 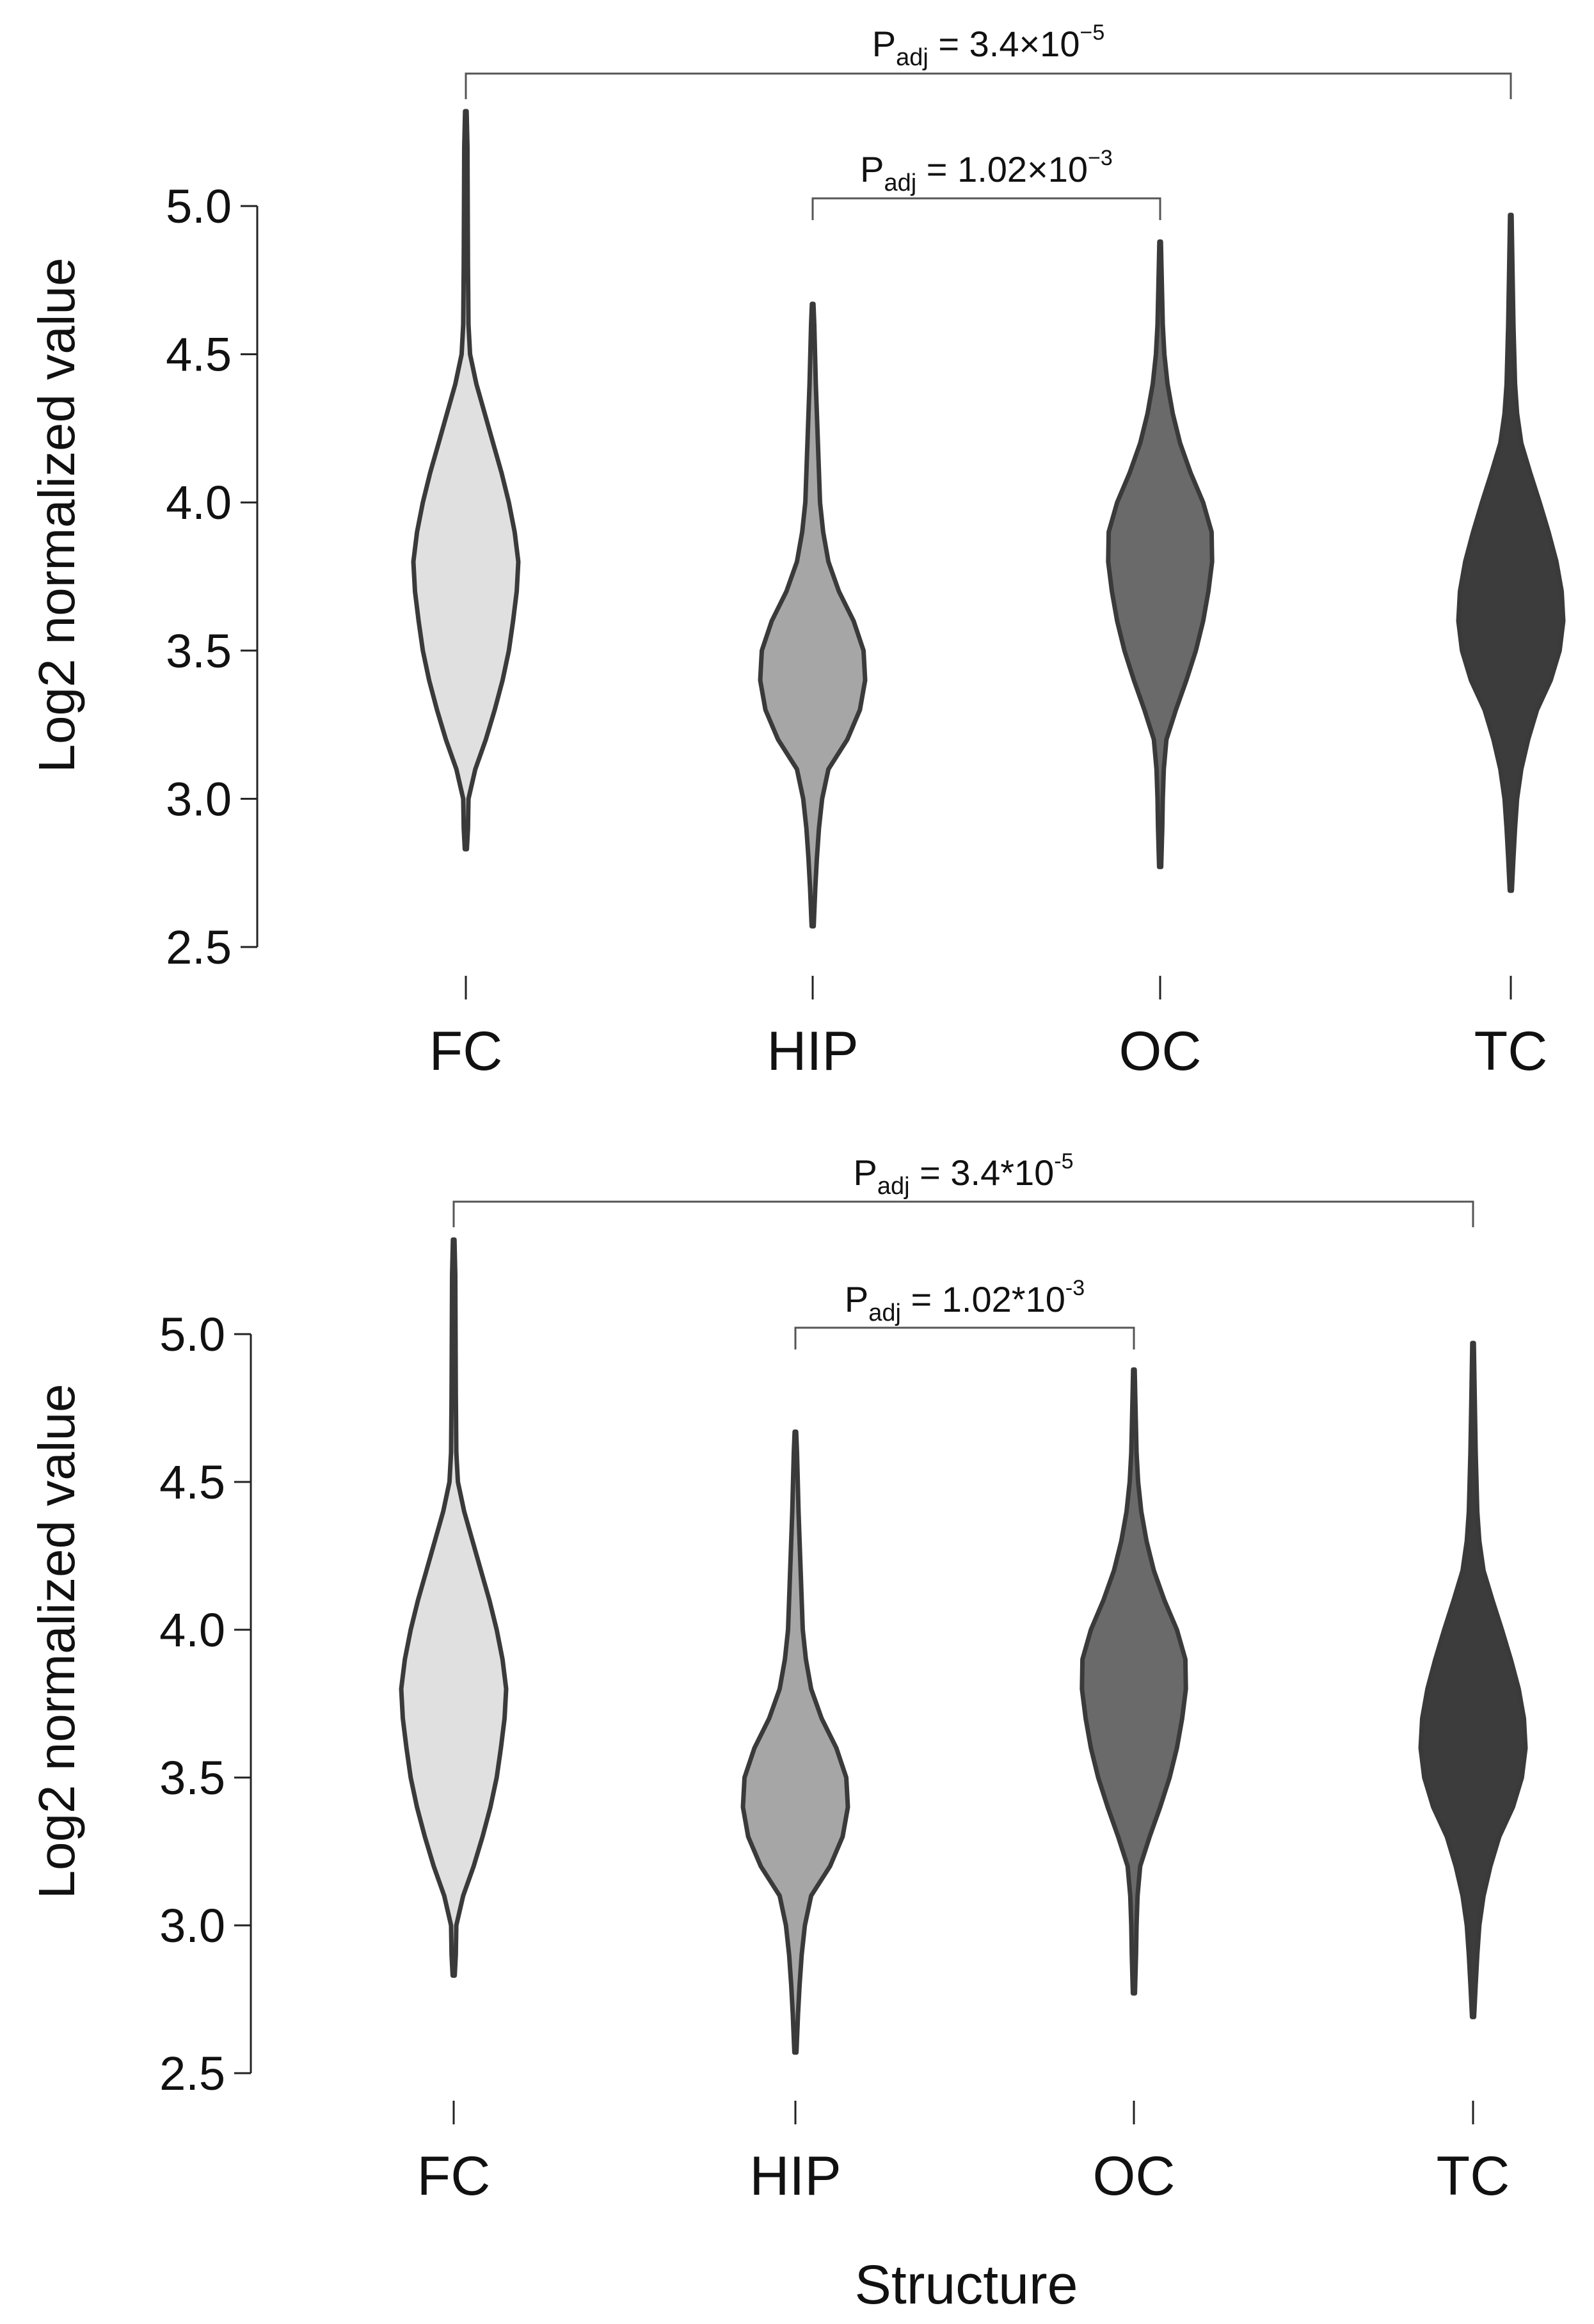 What do you see at coordinates (1100, 158) in the screenshot?
I see `p-exponent: −3` at bounding box center [1100, 158].